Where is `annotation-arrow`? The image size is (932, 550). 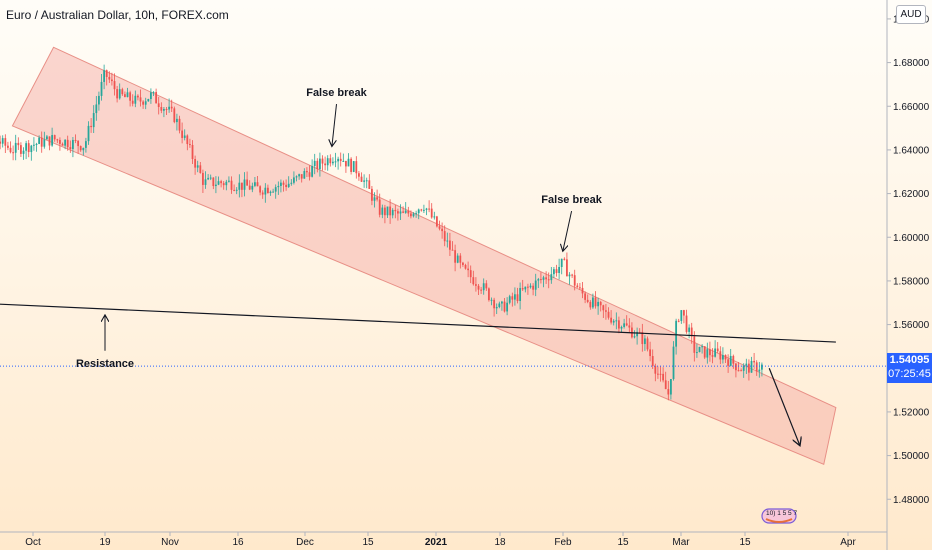 annotation-arrow is located at coordinates (568, 230).